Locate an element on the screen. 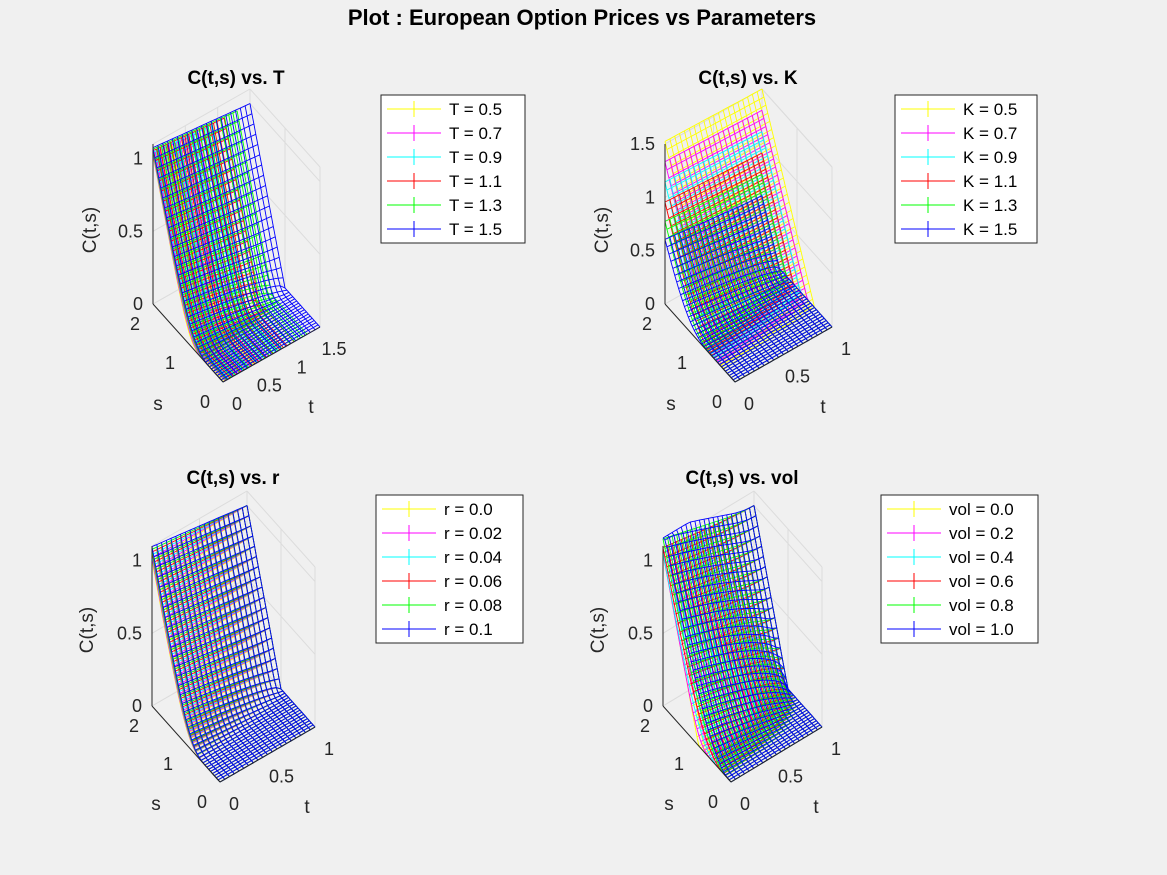 The width and height of the screenshot is (1167, 875). legend-entry: r = 0.1 is located at coordinates (437, 629).